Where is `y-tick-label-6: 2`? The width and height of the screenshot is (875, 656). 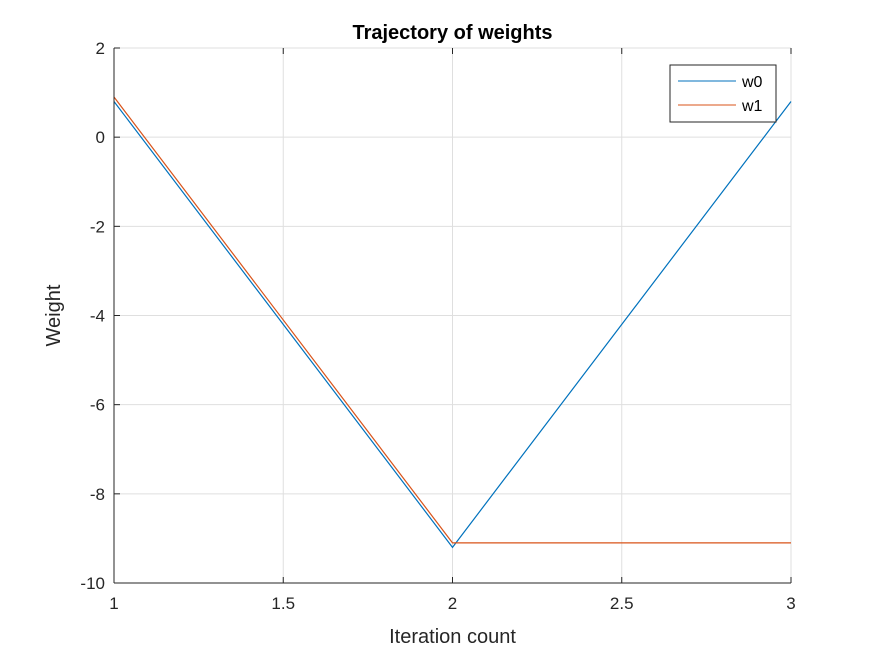
y-tick-label-6: 2 is located at coordinates (100, 48).